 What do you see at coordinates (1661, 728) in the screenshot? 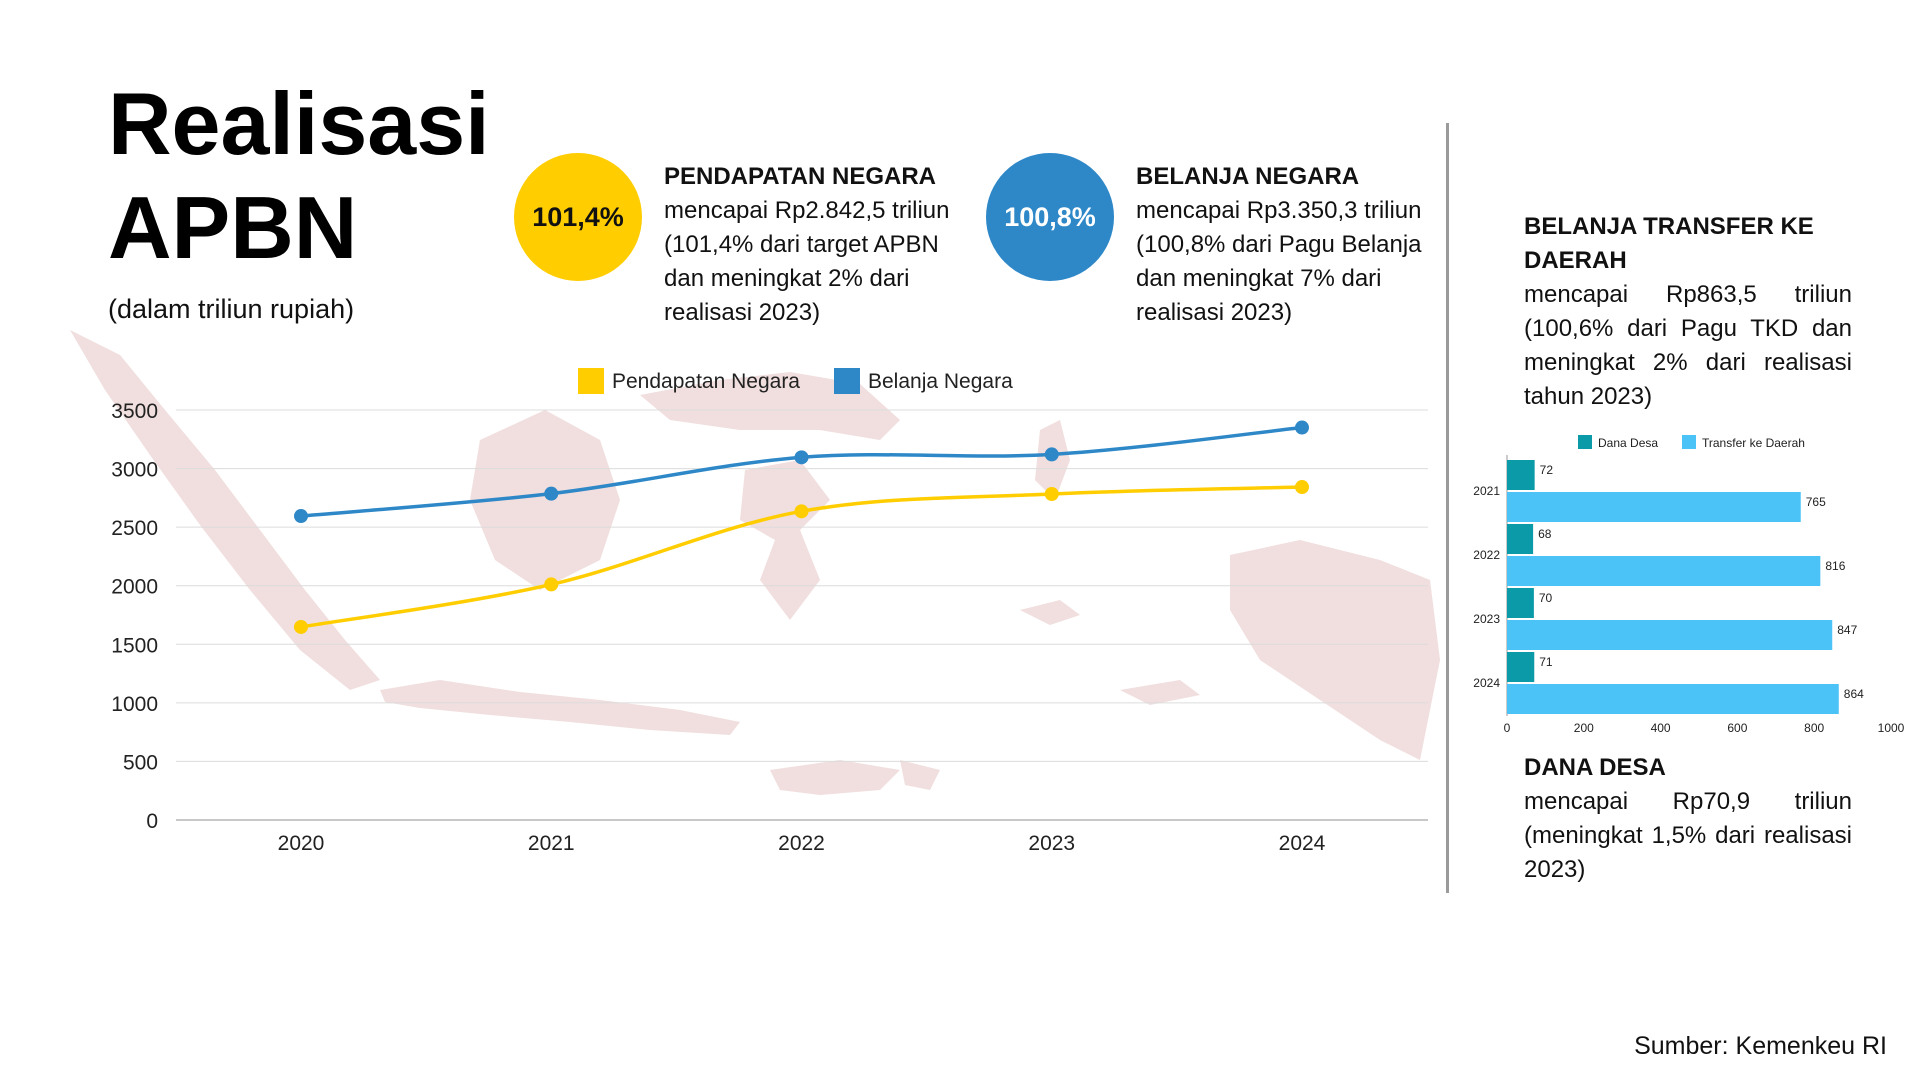
I see `mini-x-tick-label: 400` at bounding box center [1661, 728].